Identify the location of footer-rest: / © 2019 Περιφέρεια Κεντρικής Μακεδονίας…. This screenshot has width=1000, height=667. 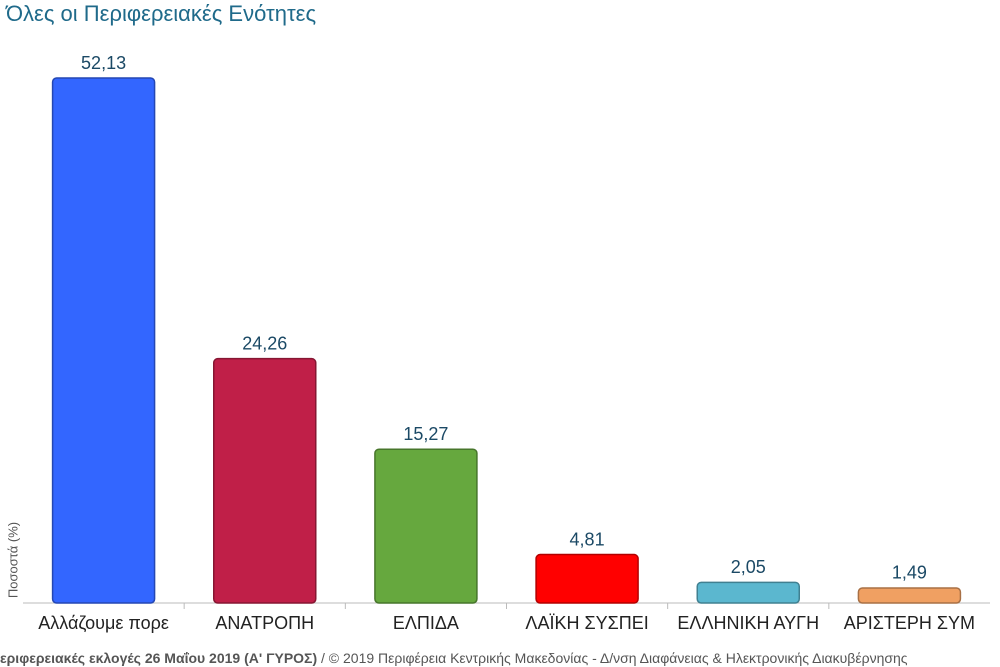
(612, 658).